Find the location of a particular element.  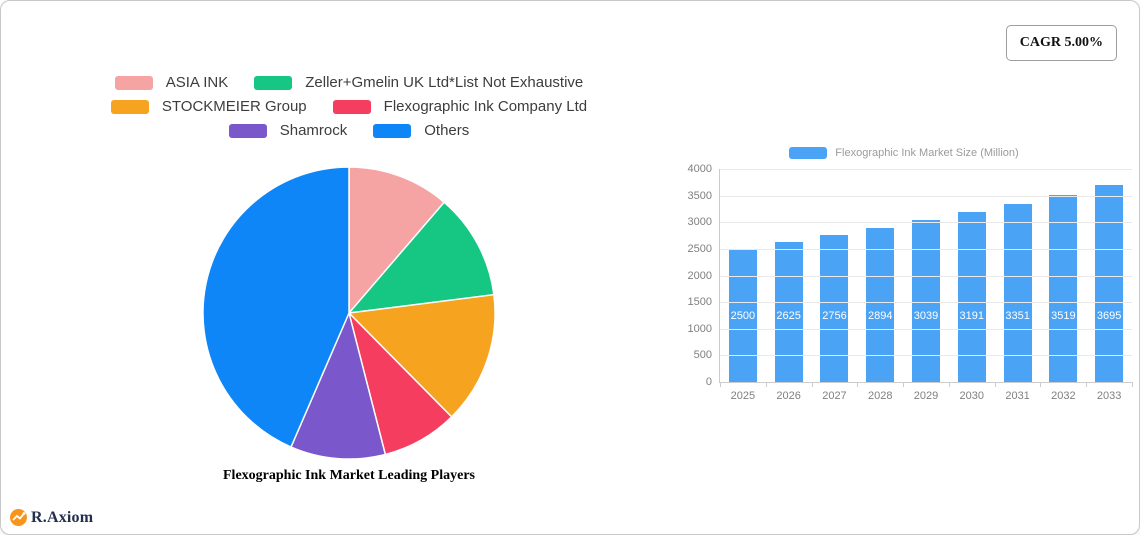

pie-legend-row: Shamrock Others is located at coordinates (349, 130).